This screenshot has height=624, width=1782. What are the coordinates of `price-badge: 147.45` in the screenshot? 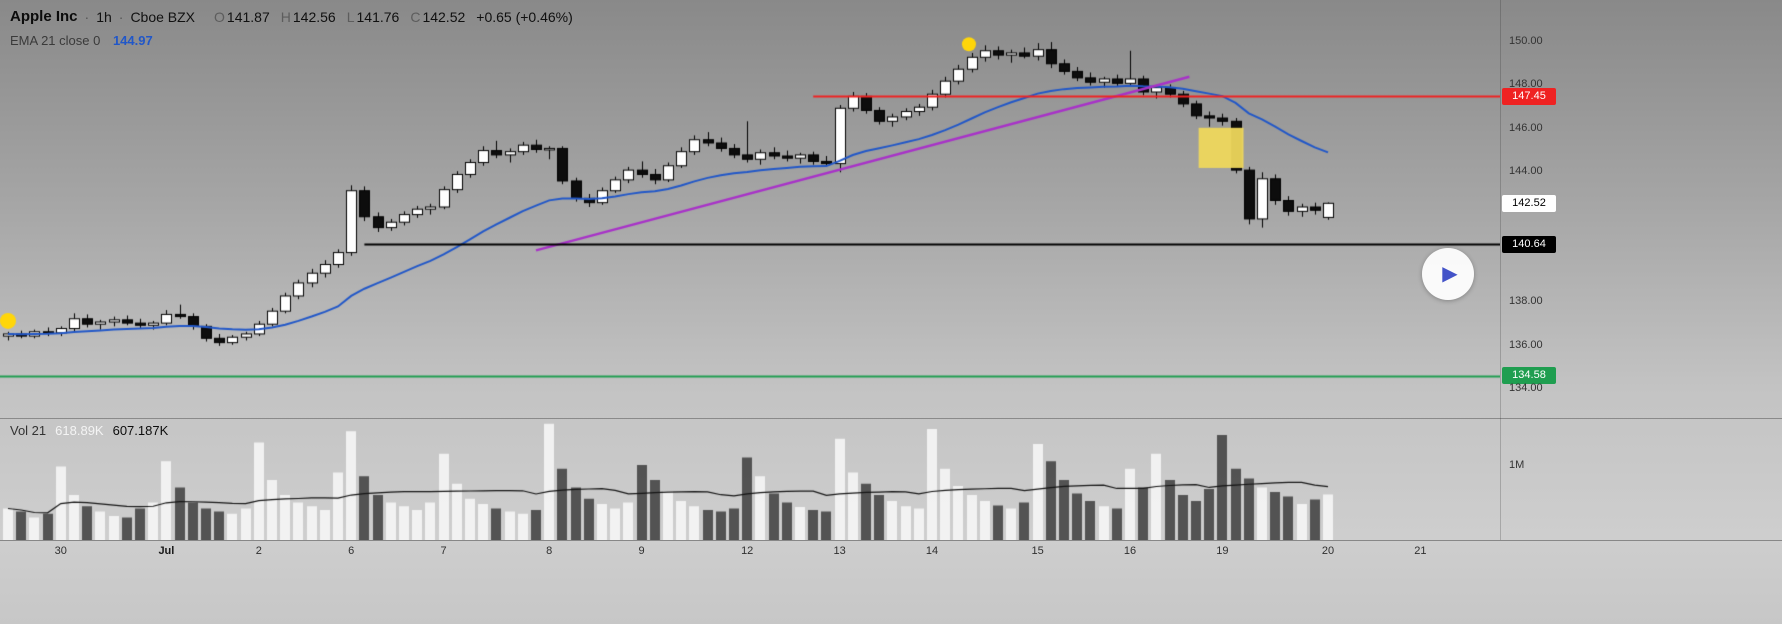 It's located at (1529, 96).